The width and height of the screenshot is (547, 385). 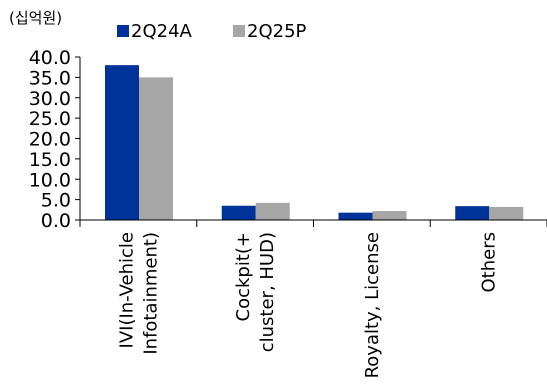 I want to click on x-tick-label: IVI(In-Vehicle, so click(x=126, y=290).